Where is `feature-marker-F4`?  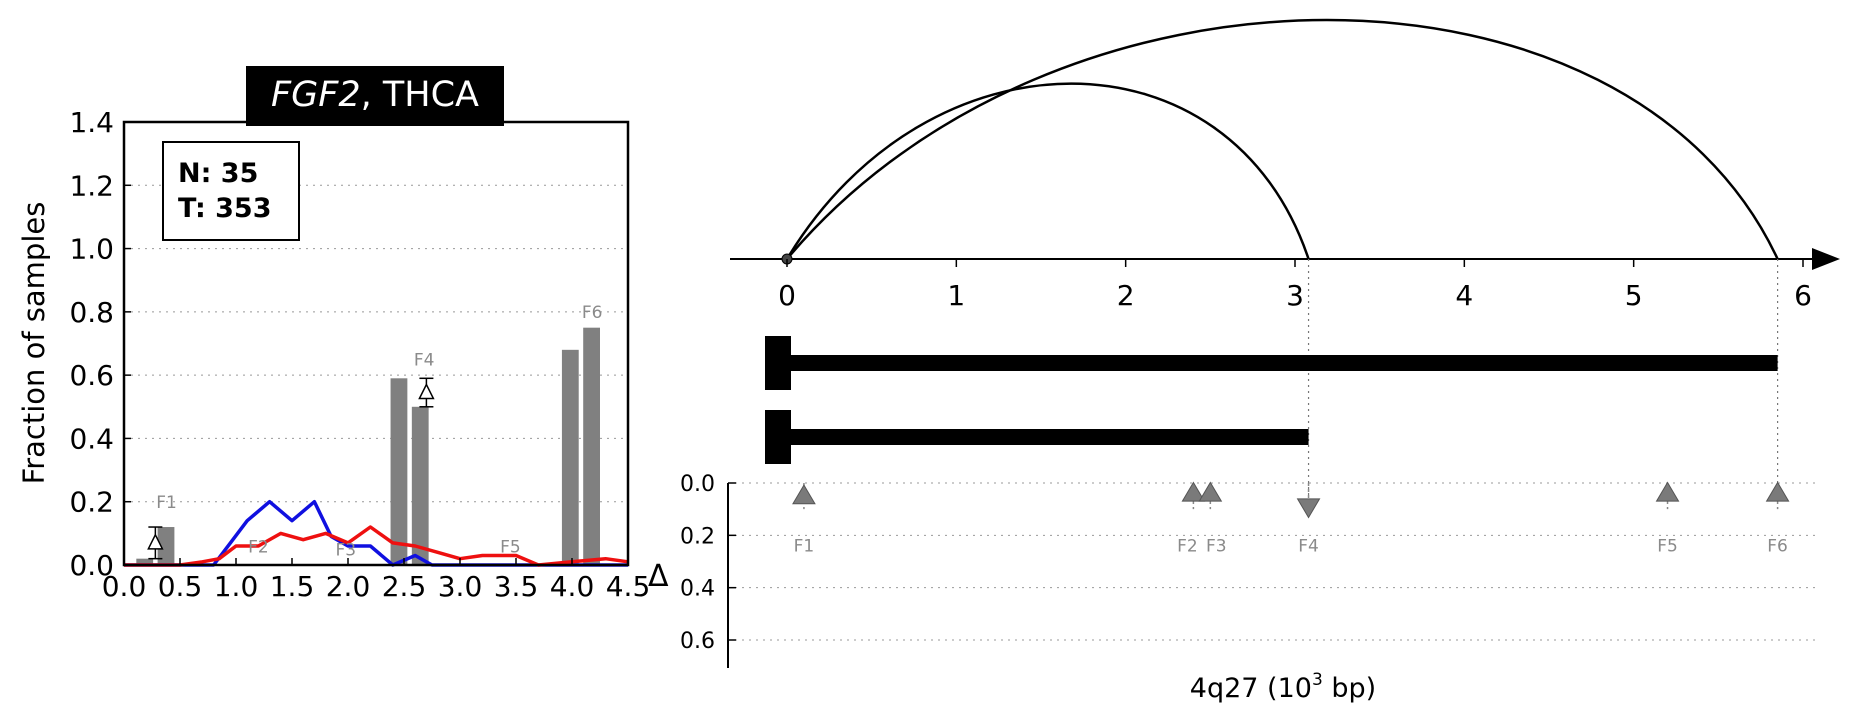
feature-marker-F4 is located at coordinates (1308, 508).